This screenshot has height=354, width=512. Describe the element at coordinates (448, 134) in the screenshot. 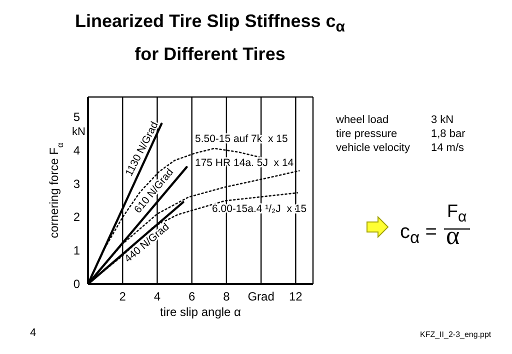

I see `text: 1,8 bar` at that location.